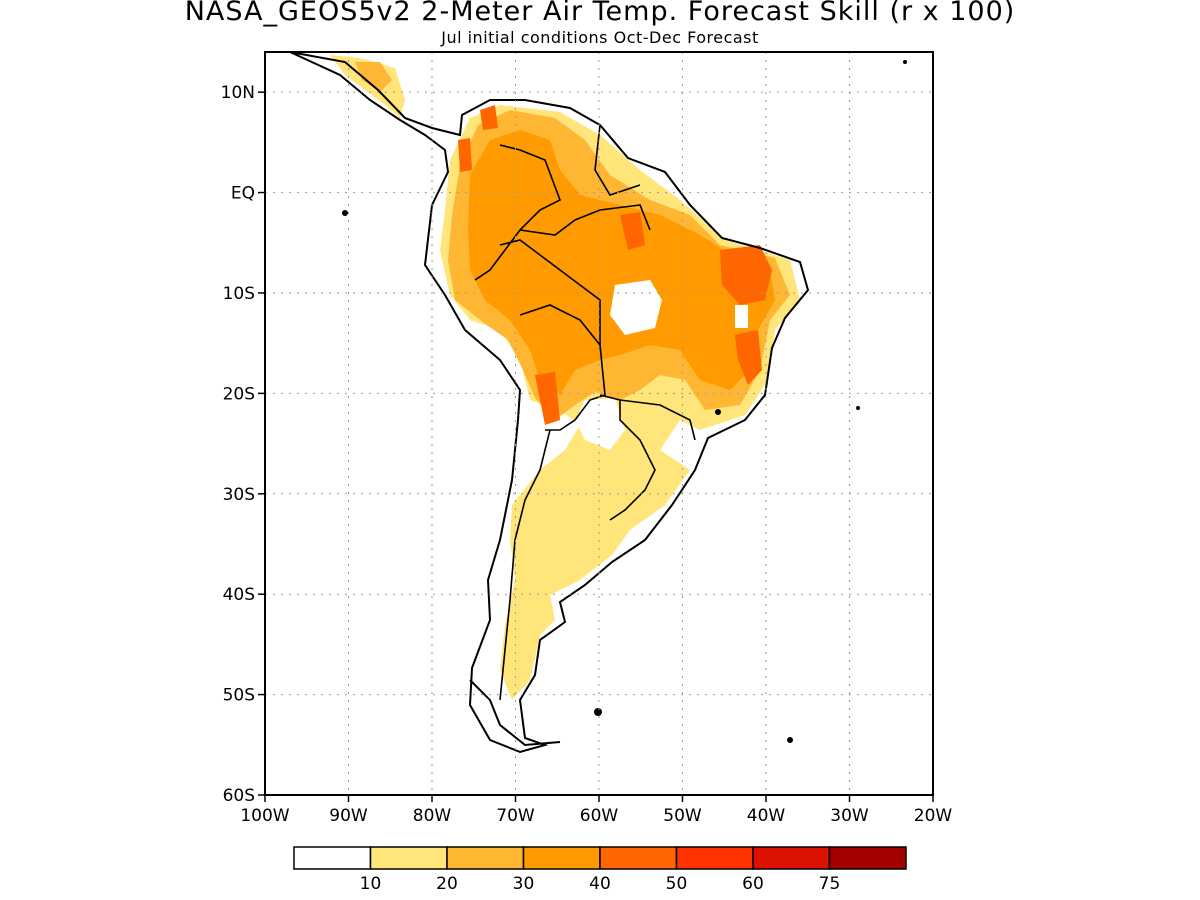  Describe the element at coordinates (348, 816) in the screenshot. I see `lon-tick-label: 90W` at that location.